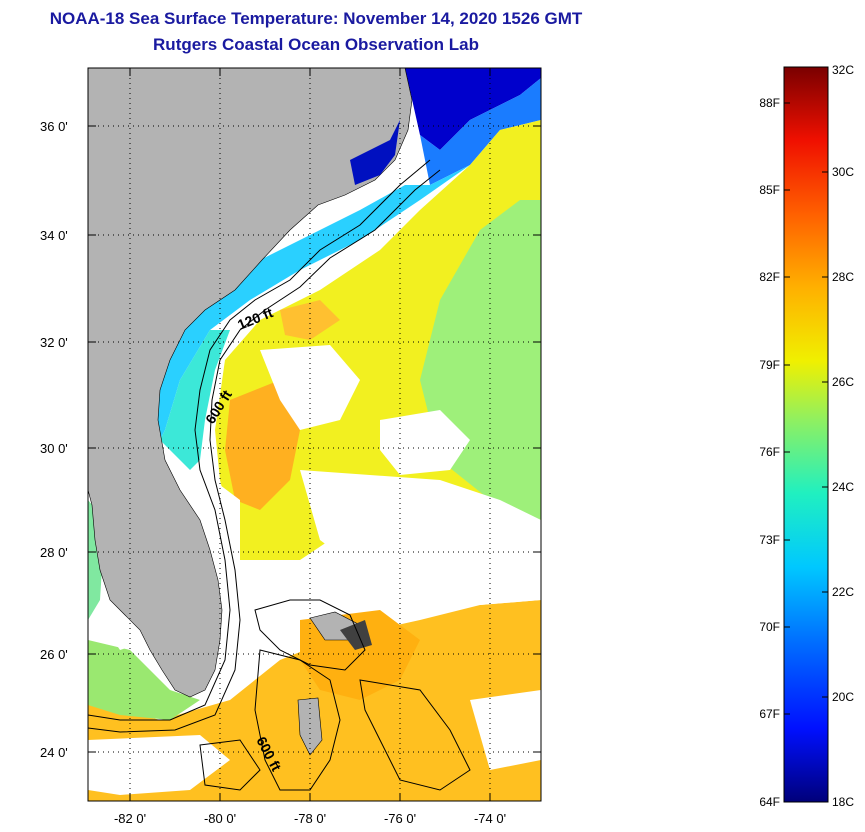  Describe the element at coordinates (400, 818) in the screenshot. I see `lon-tick-label: -76 0'` at that location.